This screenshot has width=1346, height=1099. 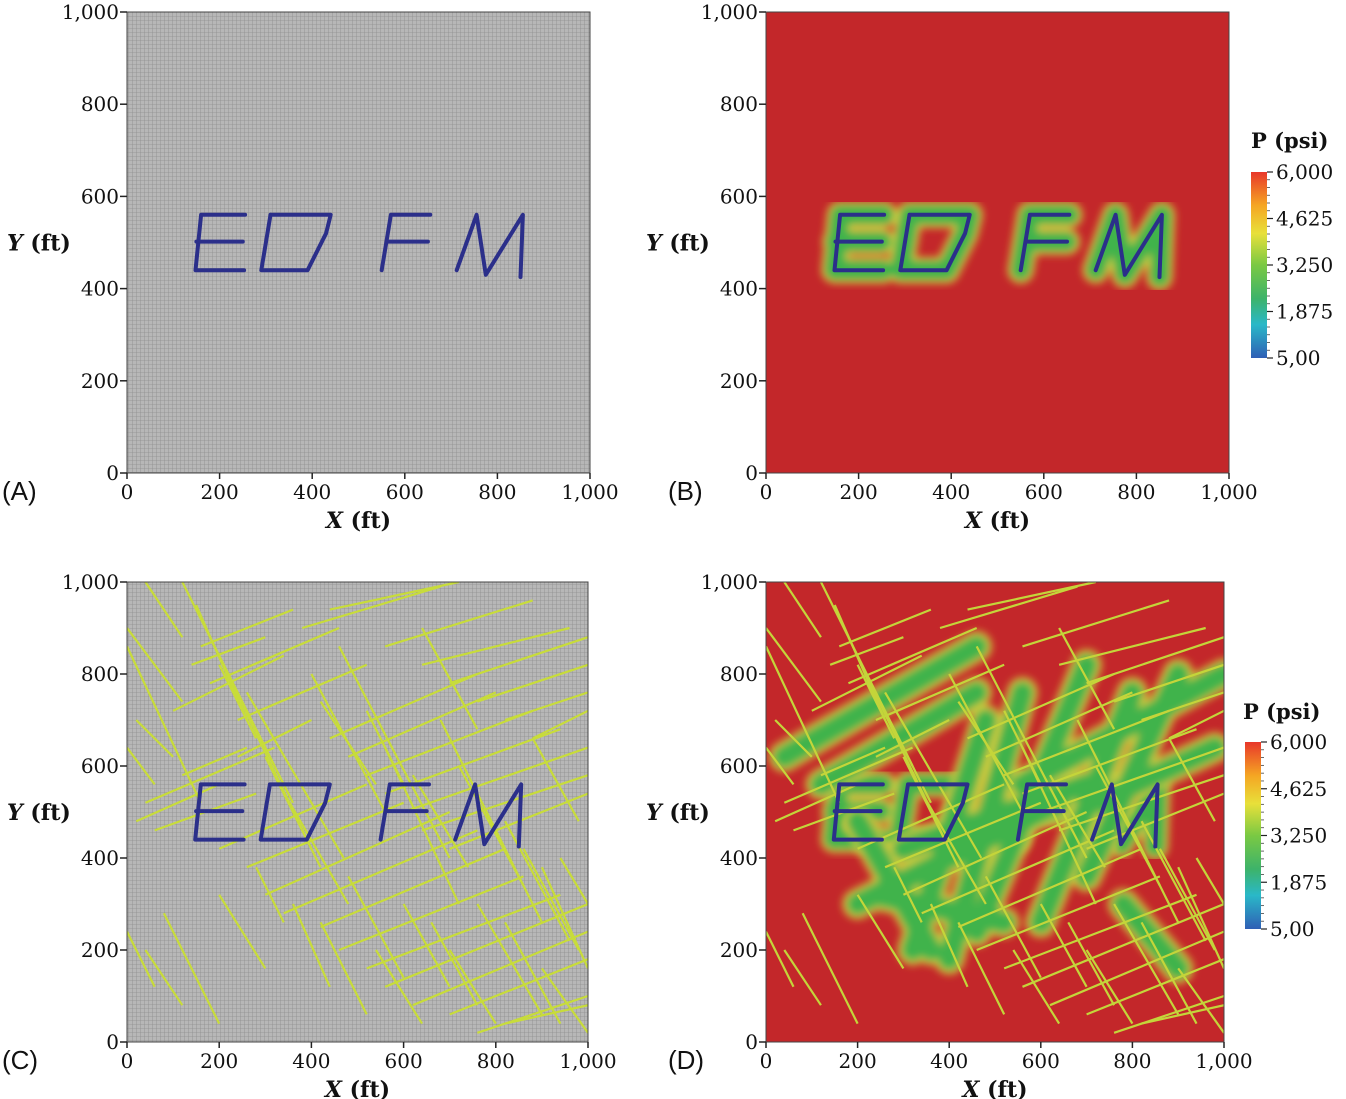 I want to click on colorbar-d: P (psi) 6,000 4,625 3,250 1,875 5,00, so click(x=1285, y=820).